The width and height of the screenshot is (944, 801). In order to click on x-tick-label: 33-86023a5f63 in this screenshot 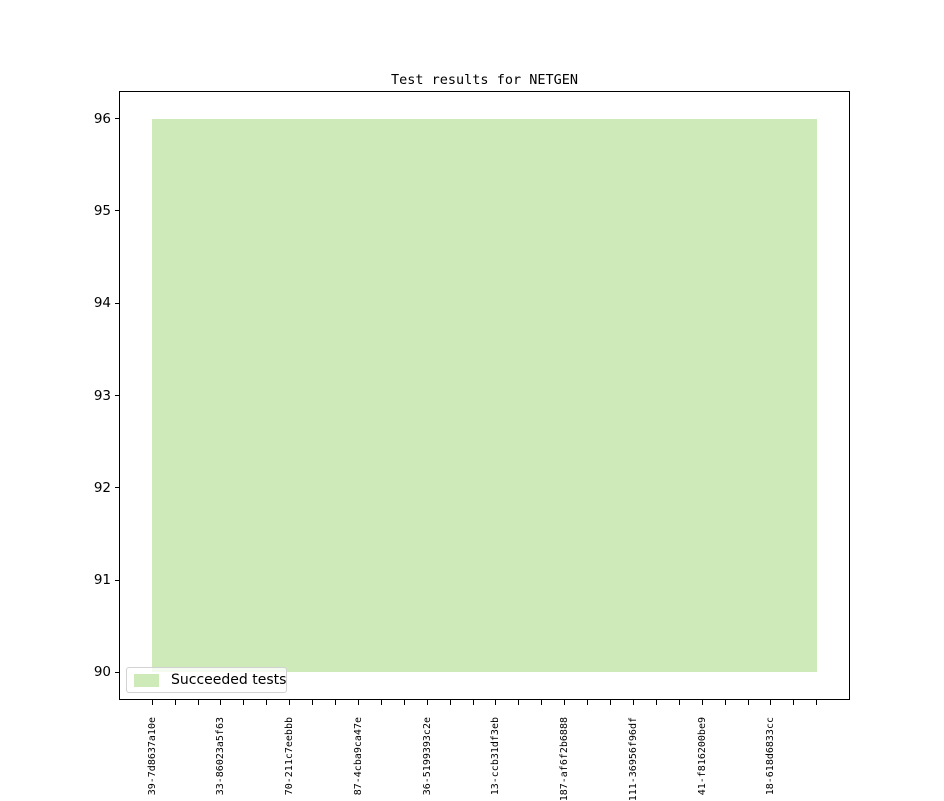, I will do `click(221, 756)`.